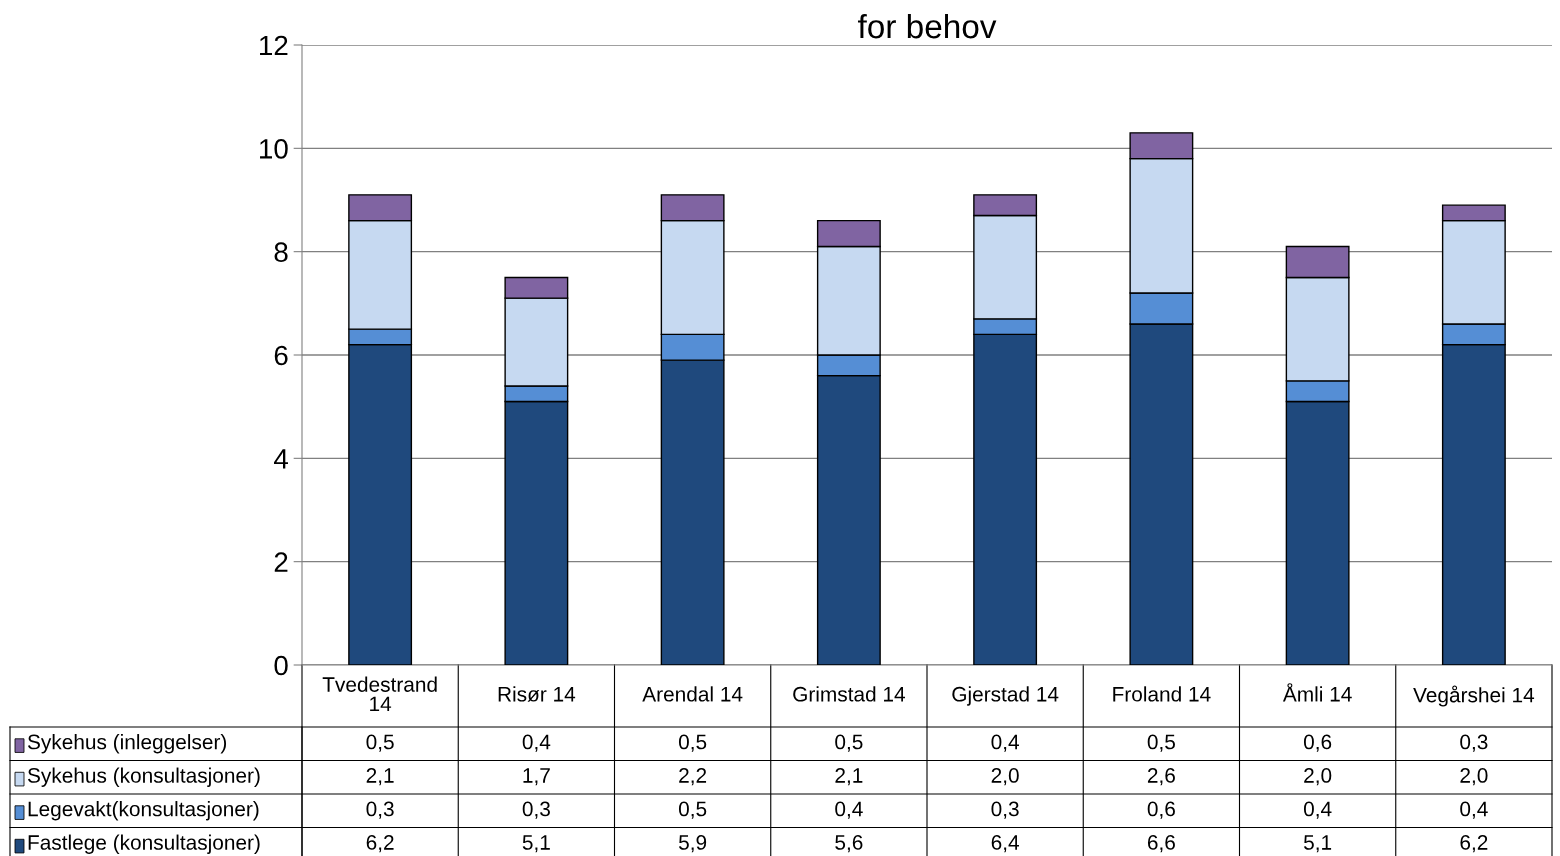 Image resolution: width=1560 pixels, height=856 pixels. Describe the element at coordinates (536, 777) in the screenshot. I see `data-label: 1,7` at that location.